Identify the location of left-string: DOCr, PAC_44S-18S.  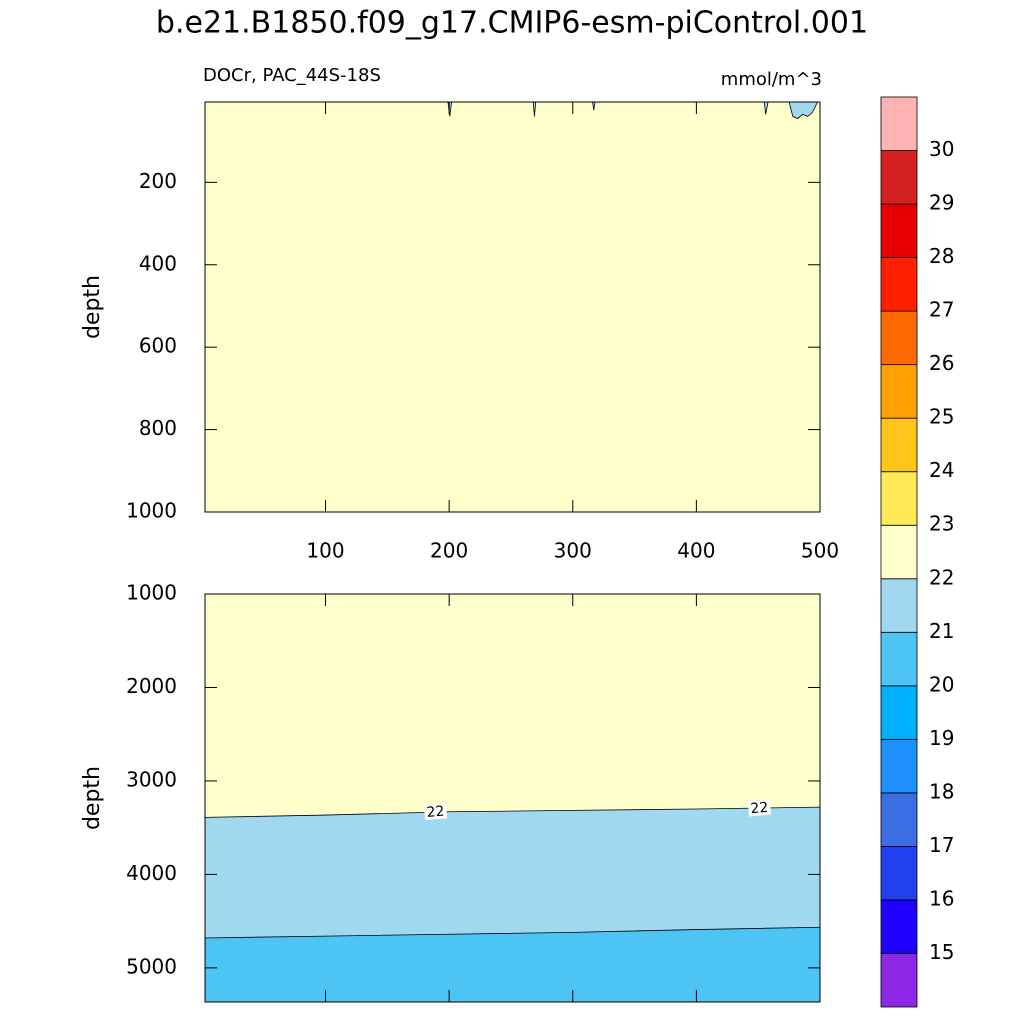
(292, 75).